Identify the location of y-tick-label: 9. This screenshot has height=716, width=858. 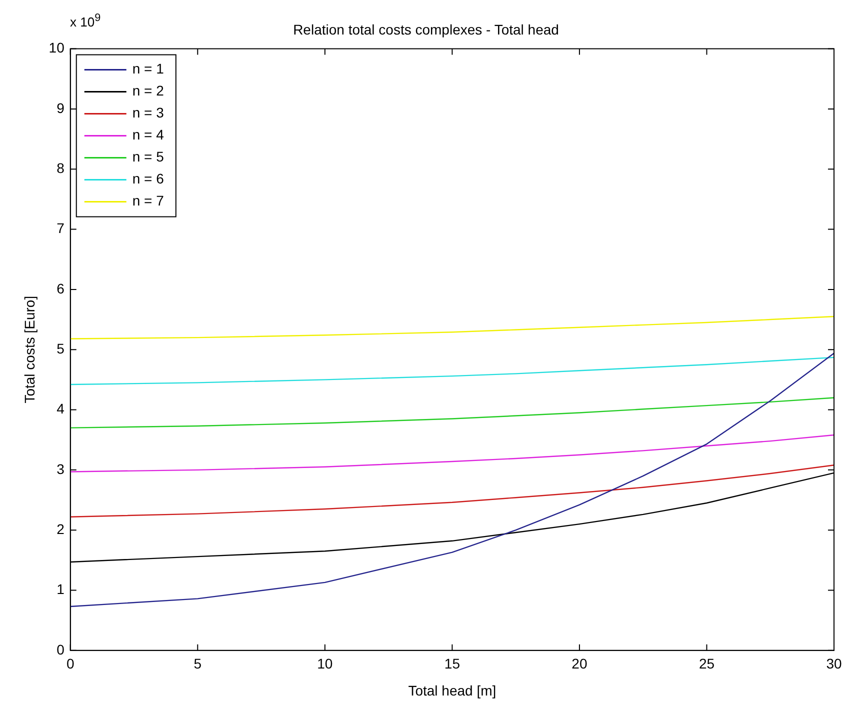
(60, 108).